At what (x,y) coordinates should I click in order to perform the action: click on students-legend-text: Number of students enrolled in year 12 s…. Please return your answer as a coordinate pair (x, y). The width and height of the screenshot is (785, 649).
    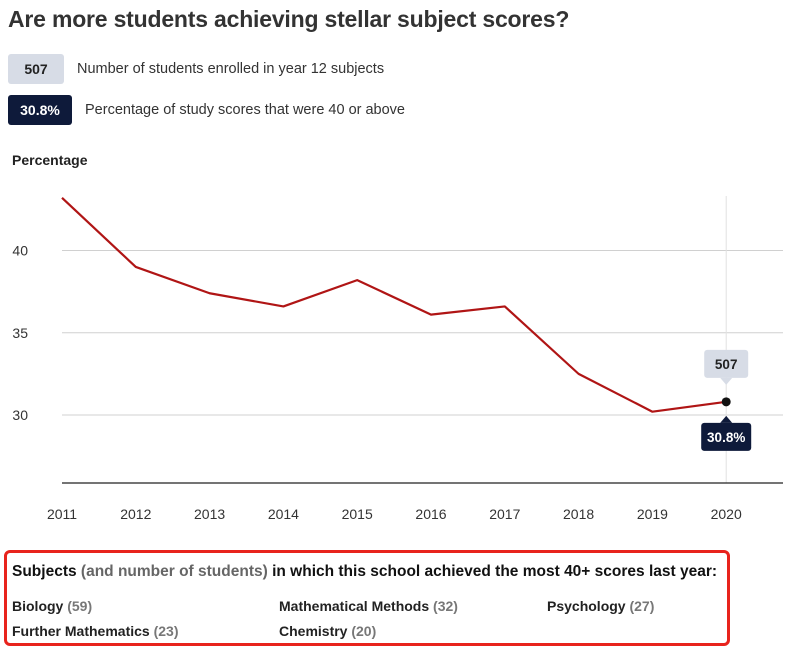
    Looking at the image, I should click on (231, 69).